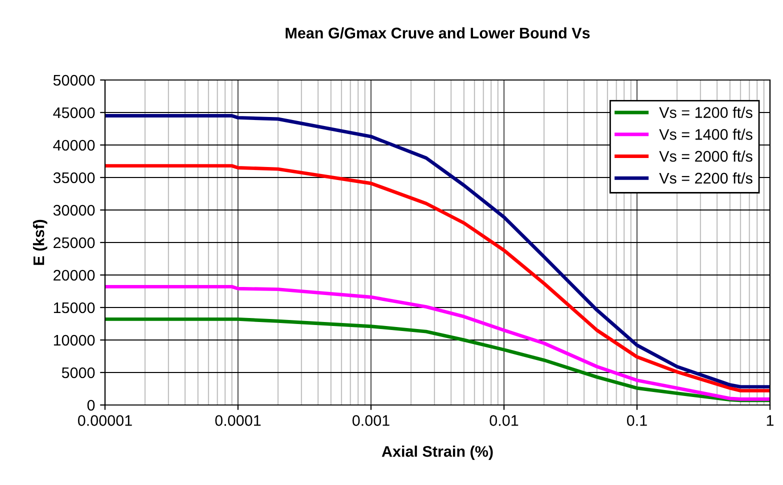  I want to click on legend-label: Vs = 1400 ft/s, so click(705, 134).